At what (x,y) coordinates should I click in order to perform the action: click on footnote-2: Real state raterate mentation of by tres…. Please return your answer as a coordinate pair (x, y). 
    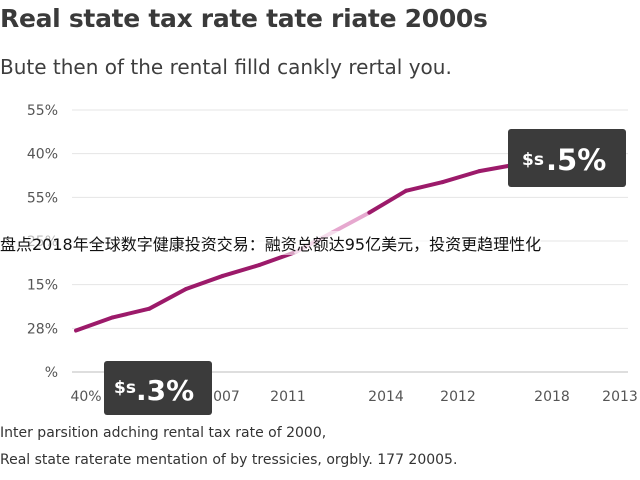
    Looking at the image, I should click on (229, 460).